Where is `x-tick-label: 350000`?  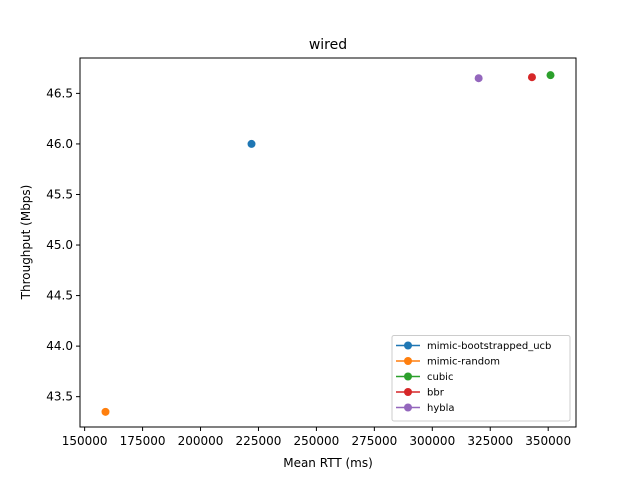
x-tick-label: 350000 is located at coordinates (548, 441).